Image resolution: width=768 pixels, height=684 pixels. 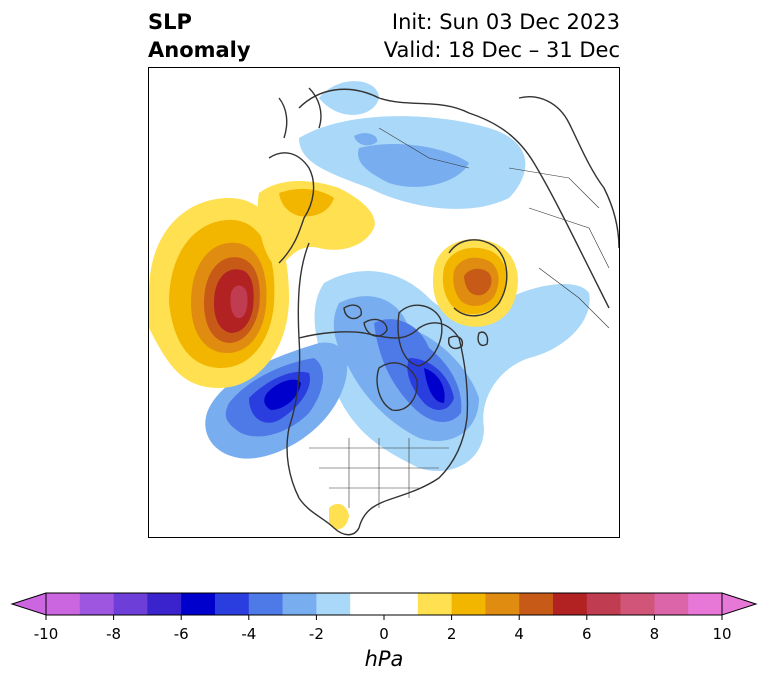 What do you see at coordinates (199, 50) in the screenshot?
I see `title-anomaly: Anomaly` at bounding box center [199, 50].